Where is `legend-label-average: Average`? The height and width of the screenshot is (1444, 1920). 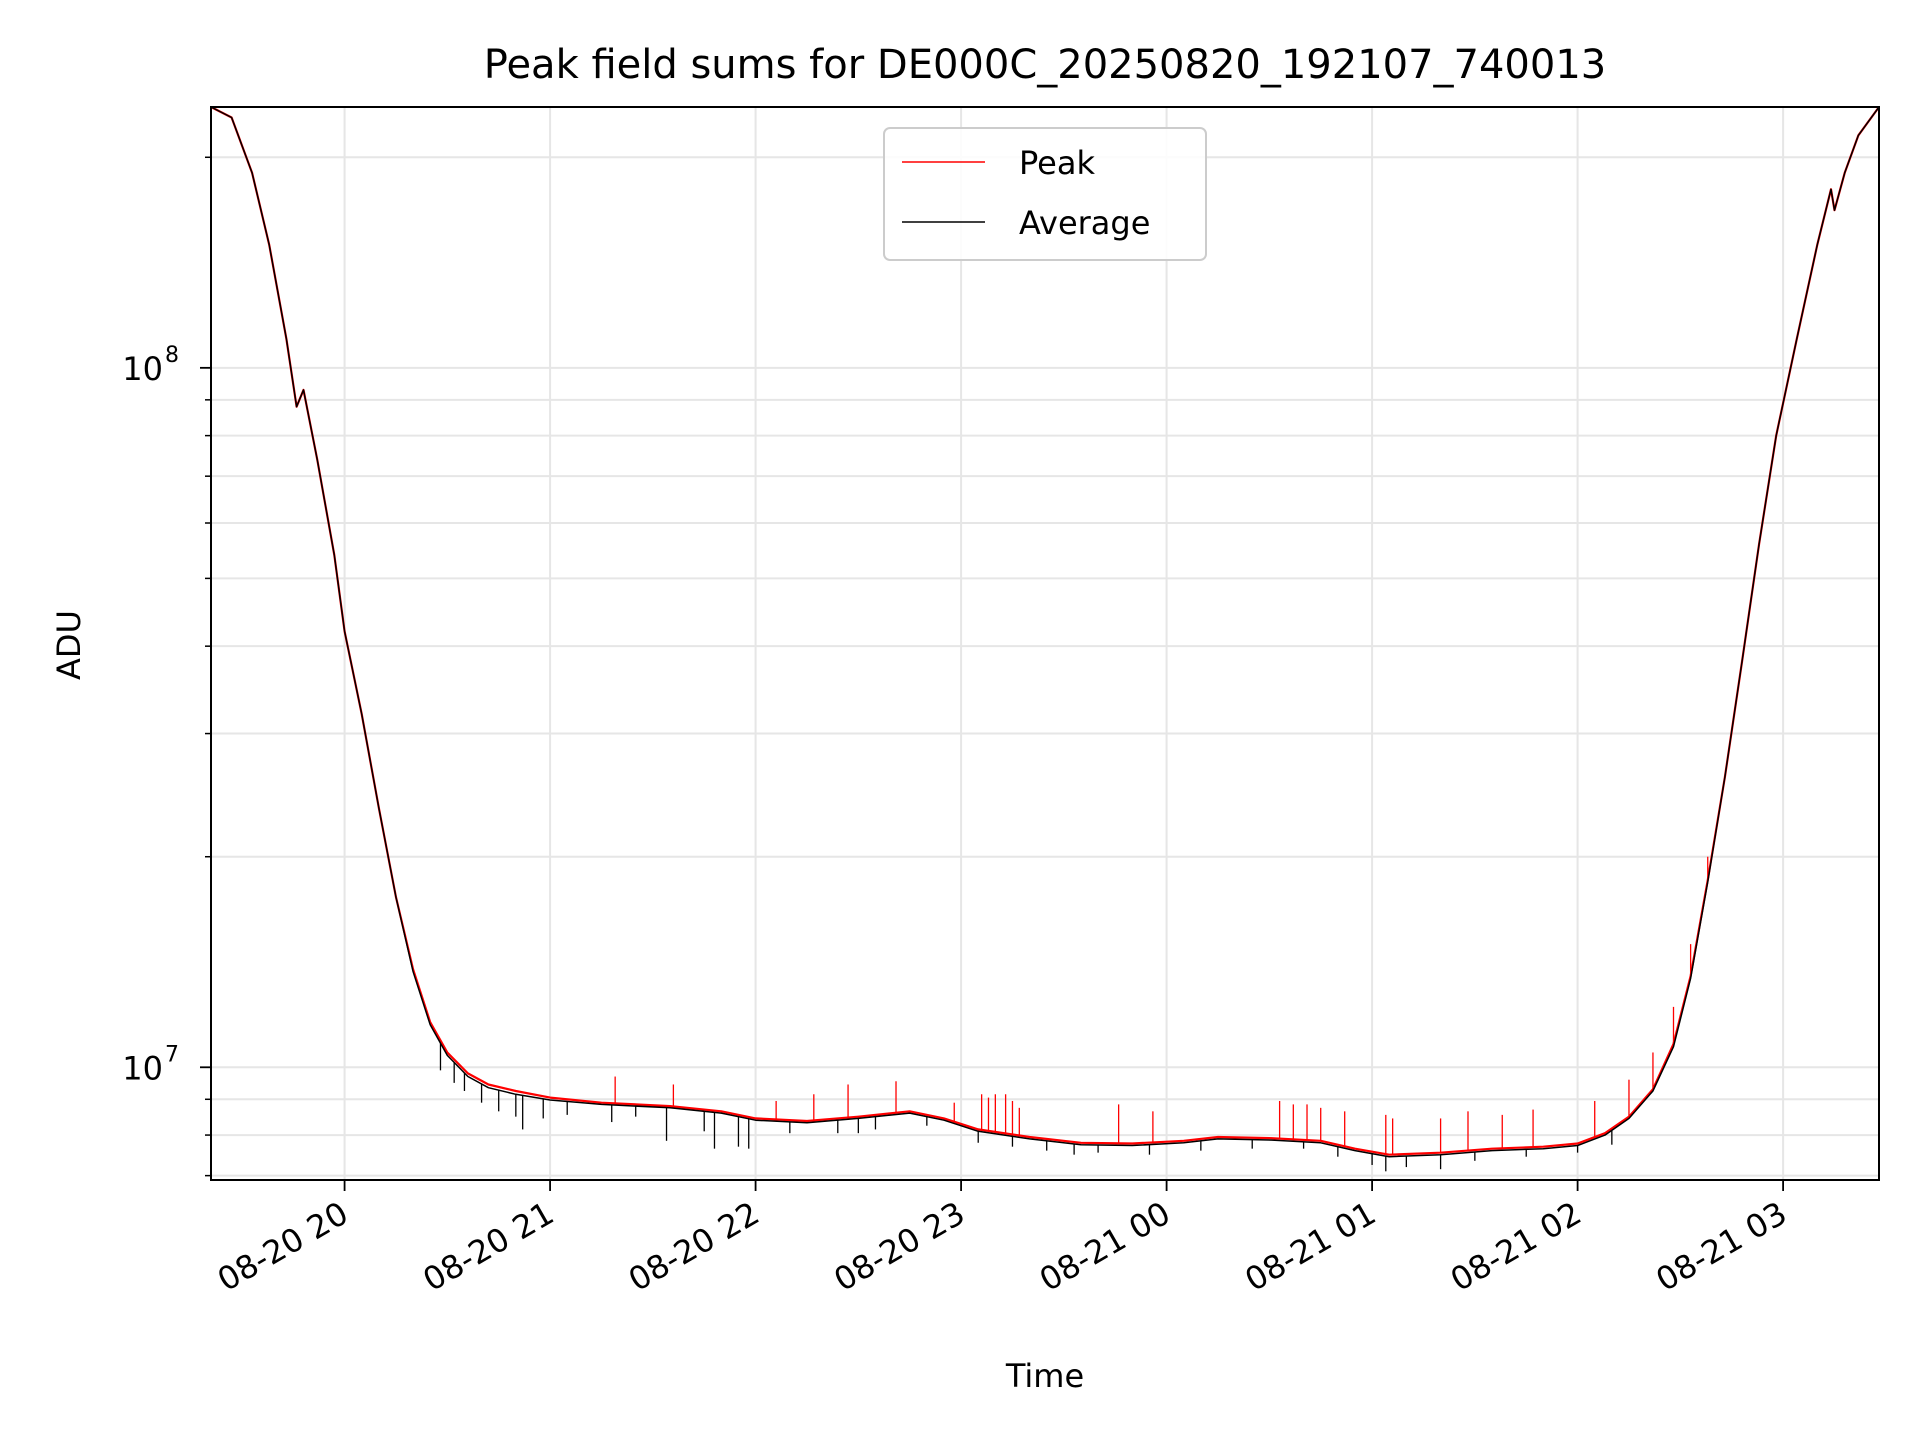
legend-label-average: Average is located at coordinates (1084, 223).